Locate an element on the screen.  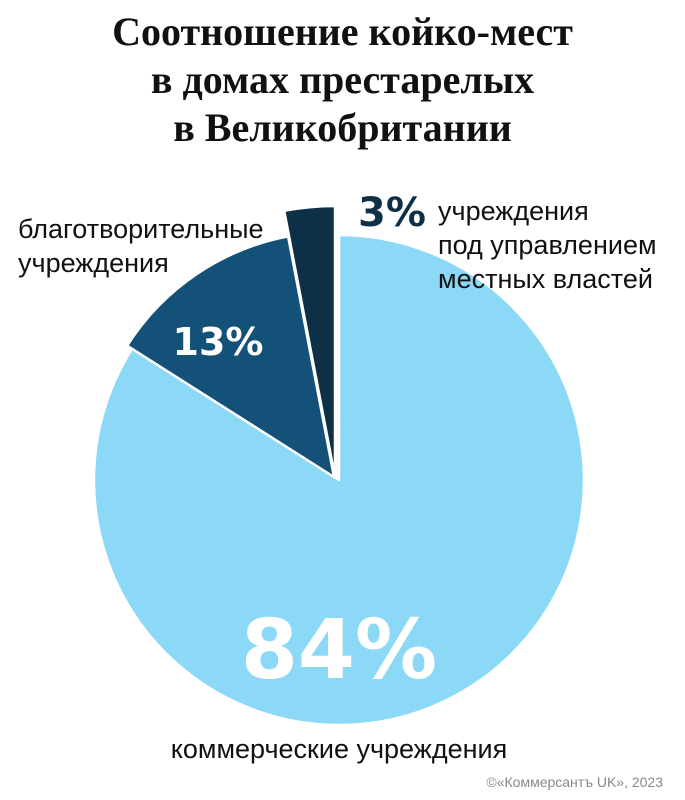
slice-category-label-2: учреждения под управлением местных властей is located at coordinates (547, 245).